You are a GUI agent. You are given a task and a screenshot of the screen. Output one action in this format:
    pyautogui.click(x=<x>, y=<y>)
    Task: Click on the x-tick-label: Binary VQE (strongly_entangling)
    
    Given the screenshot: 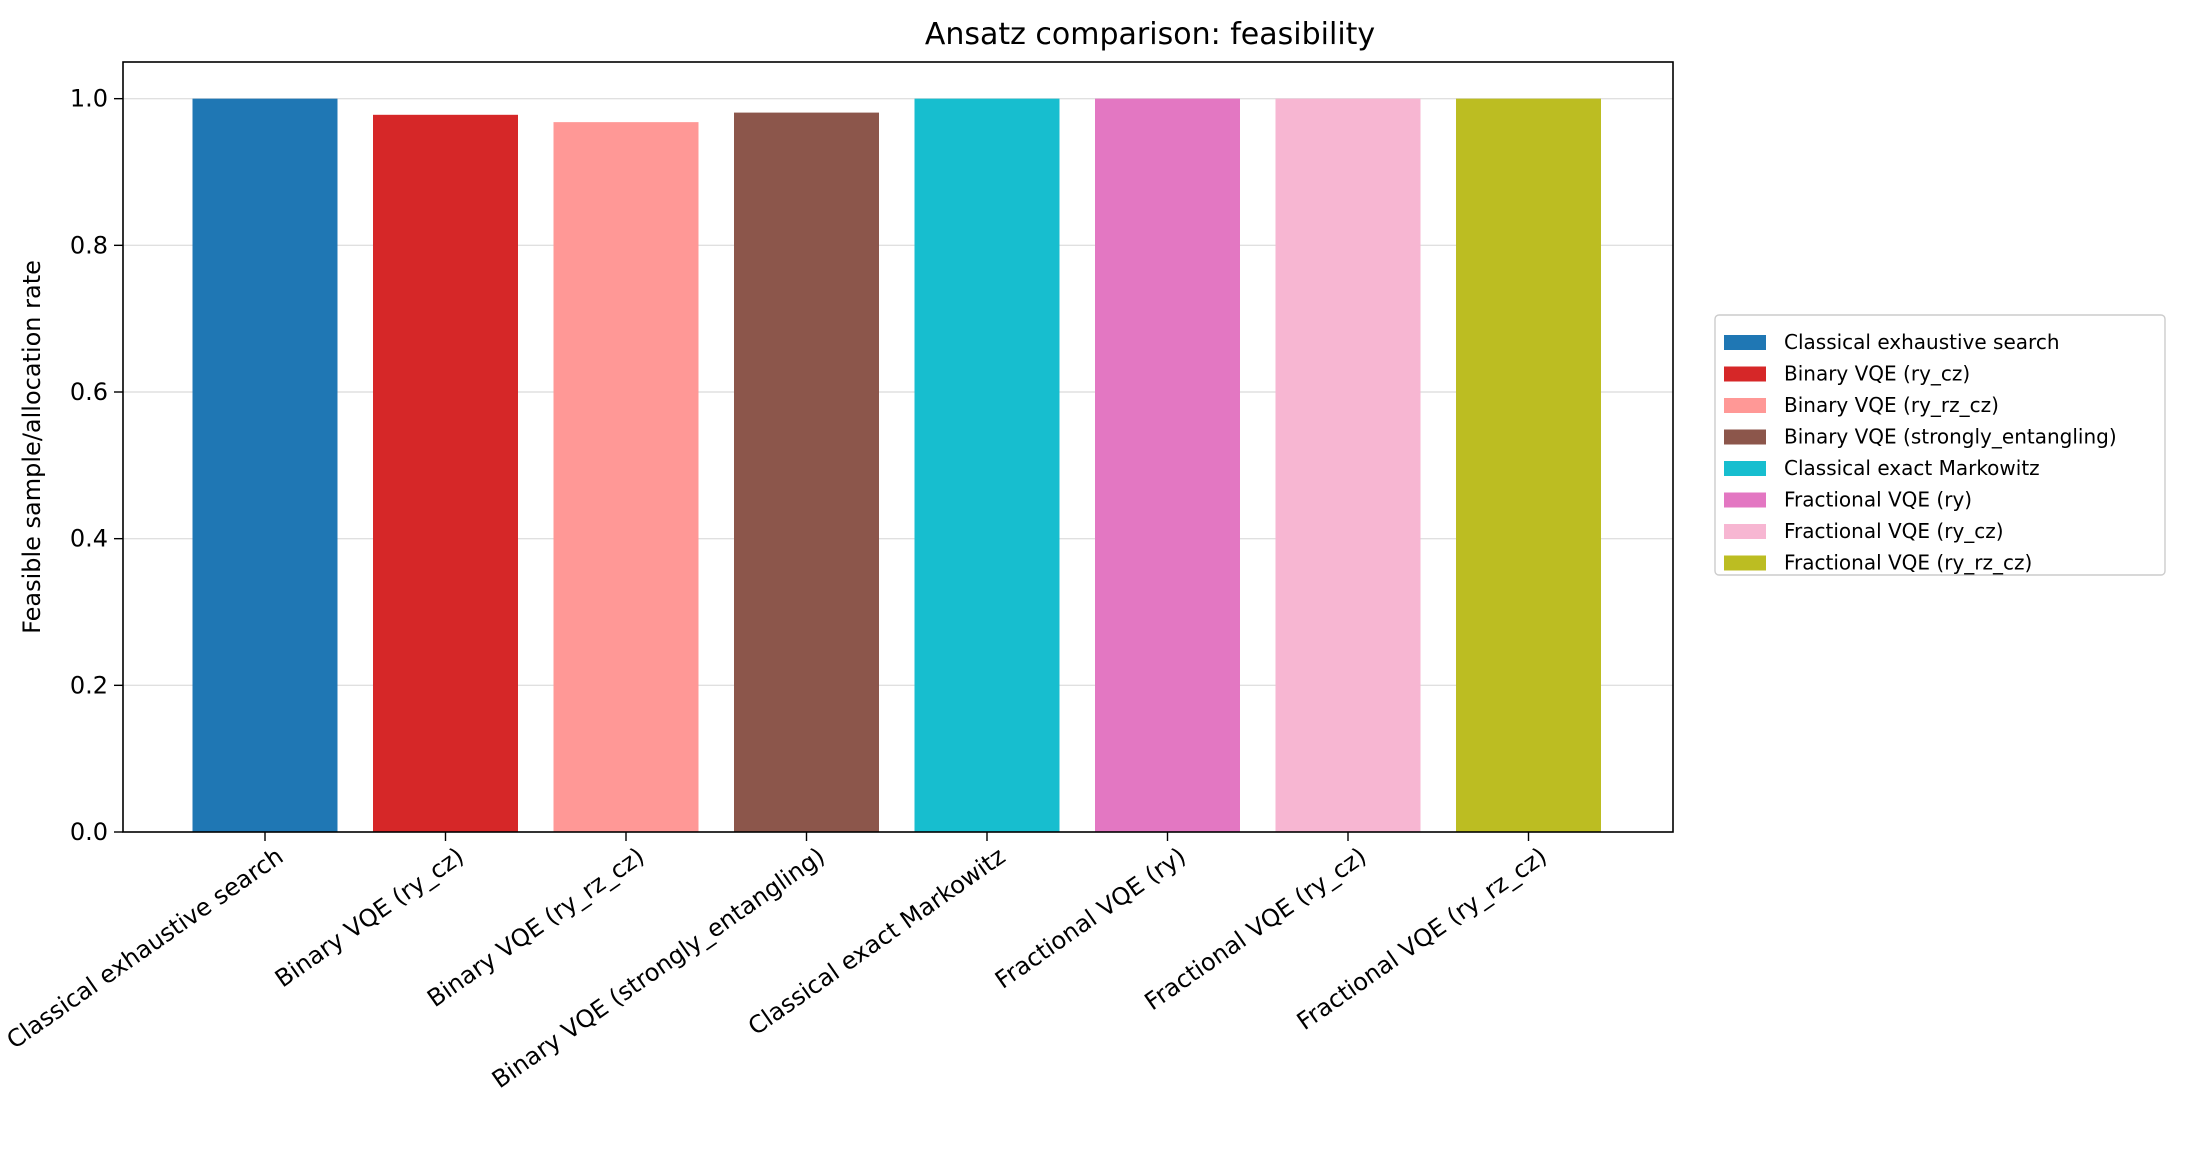 What is the action you would take?
    pyautogui.click(x=658, y=968)
    